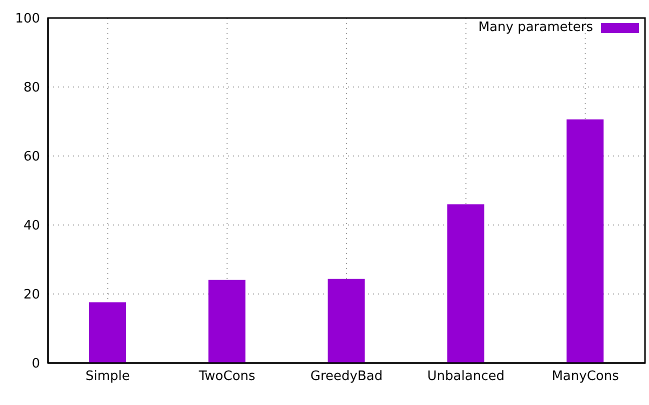  What do you see at coordinates (535, 27) in the screenshot?
I see `legend-label: Many parameters` at bounding box center [535, 27].